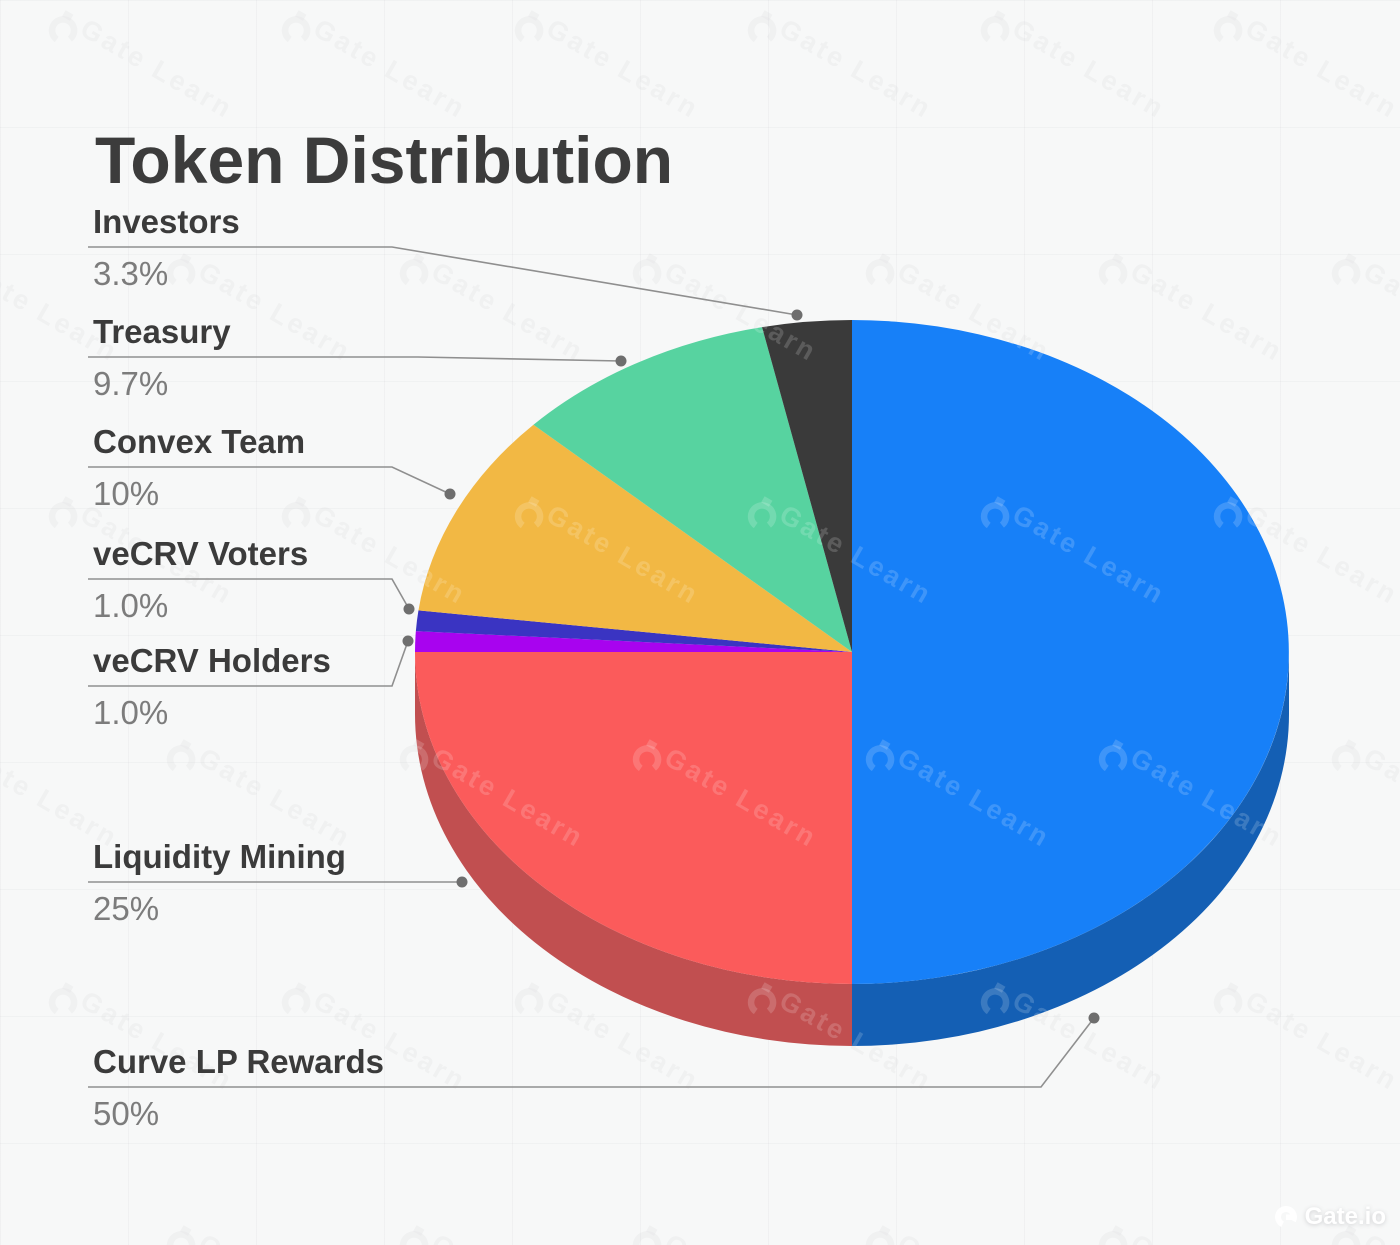 This screenshot has height=1245, width=1400. I want to click on leader-dot-vecrv-voters, so click(409, 609).